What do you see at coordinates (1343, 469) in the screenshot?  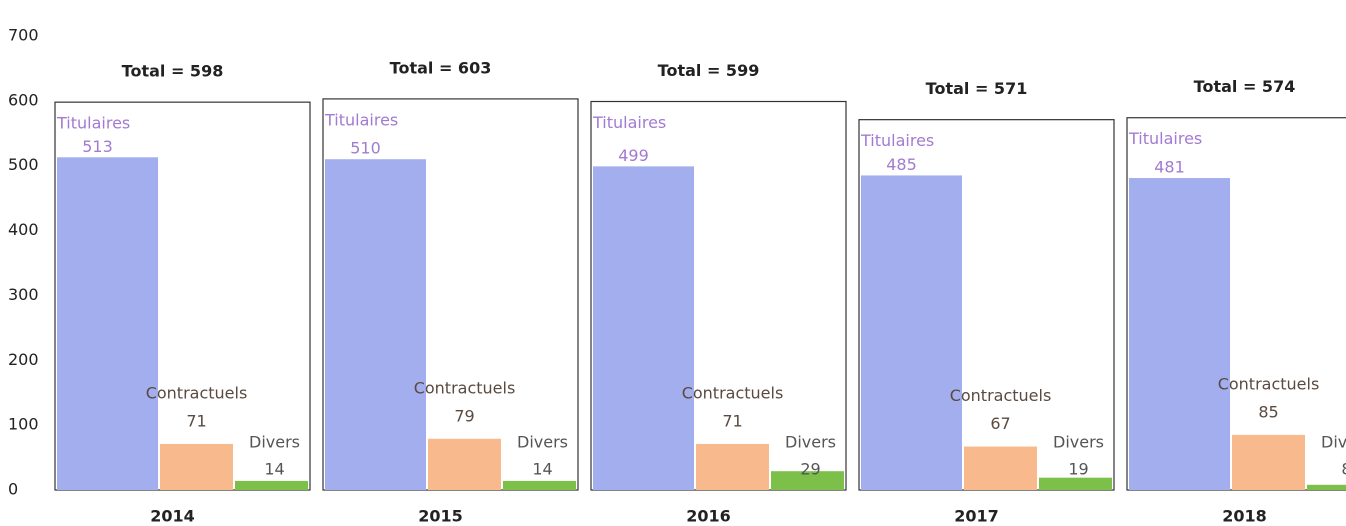 I see `value-label: 8` at bounding box center [1343, 469].